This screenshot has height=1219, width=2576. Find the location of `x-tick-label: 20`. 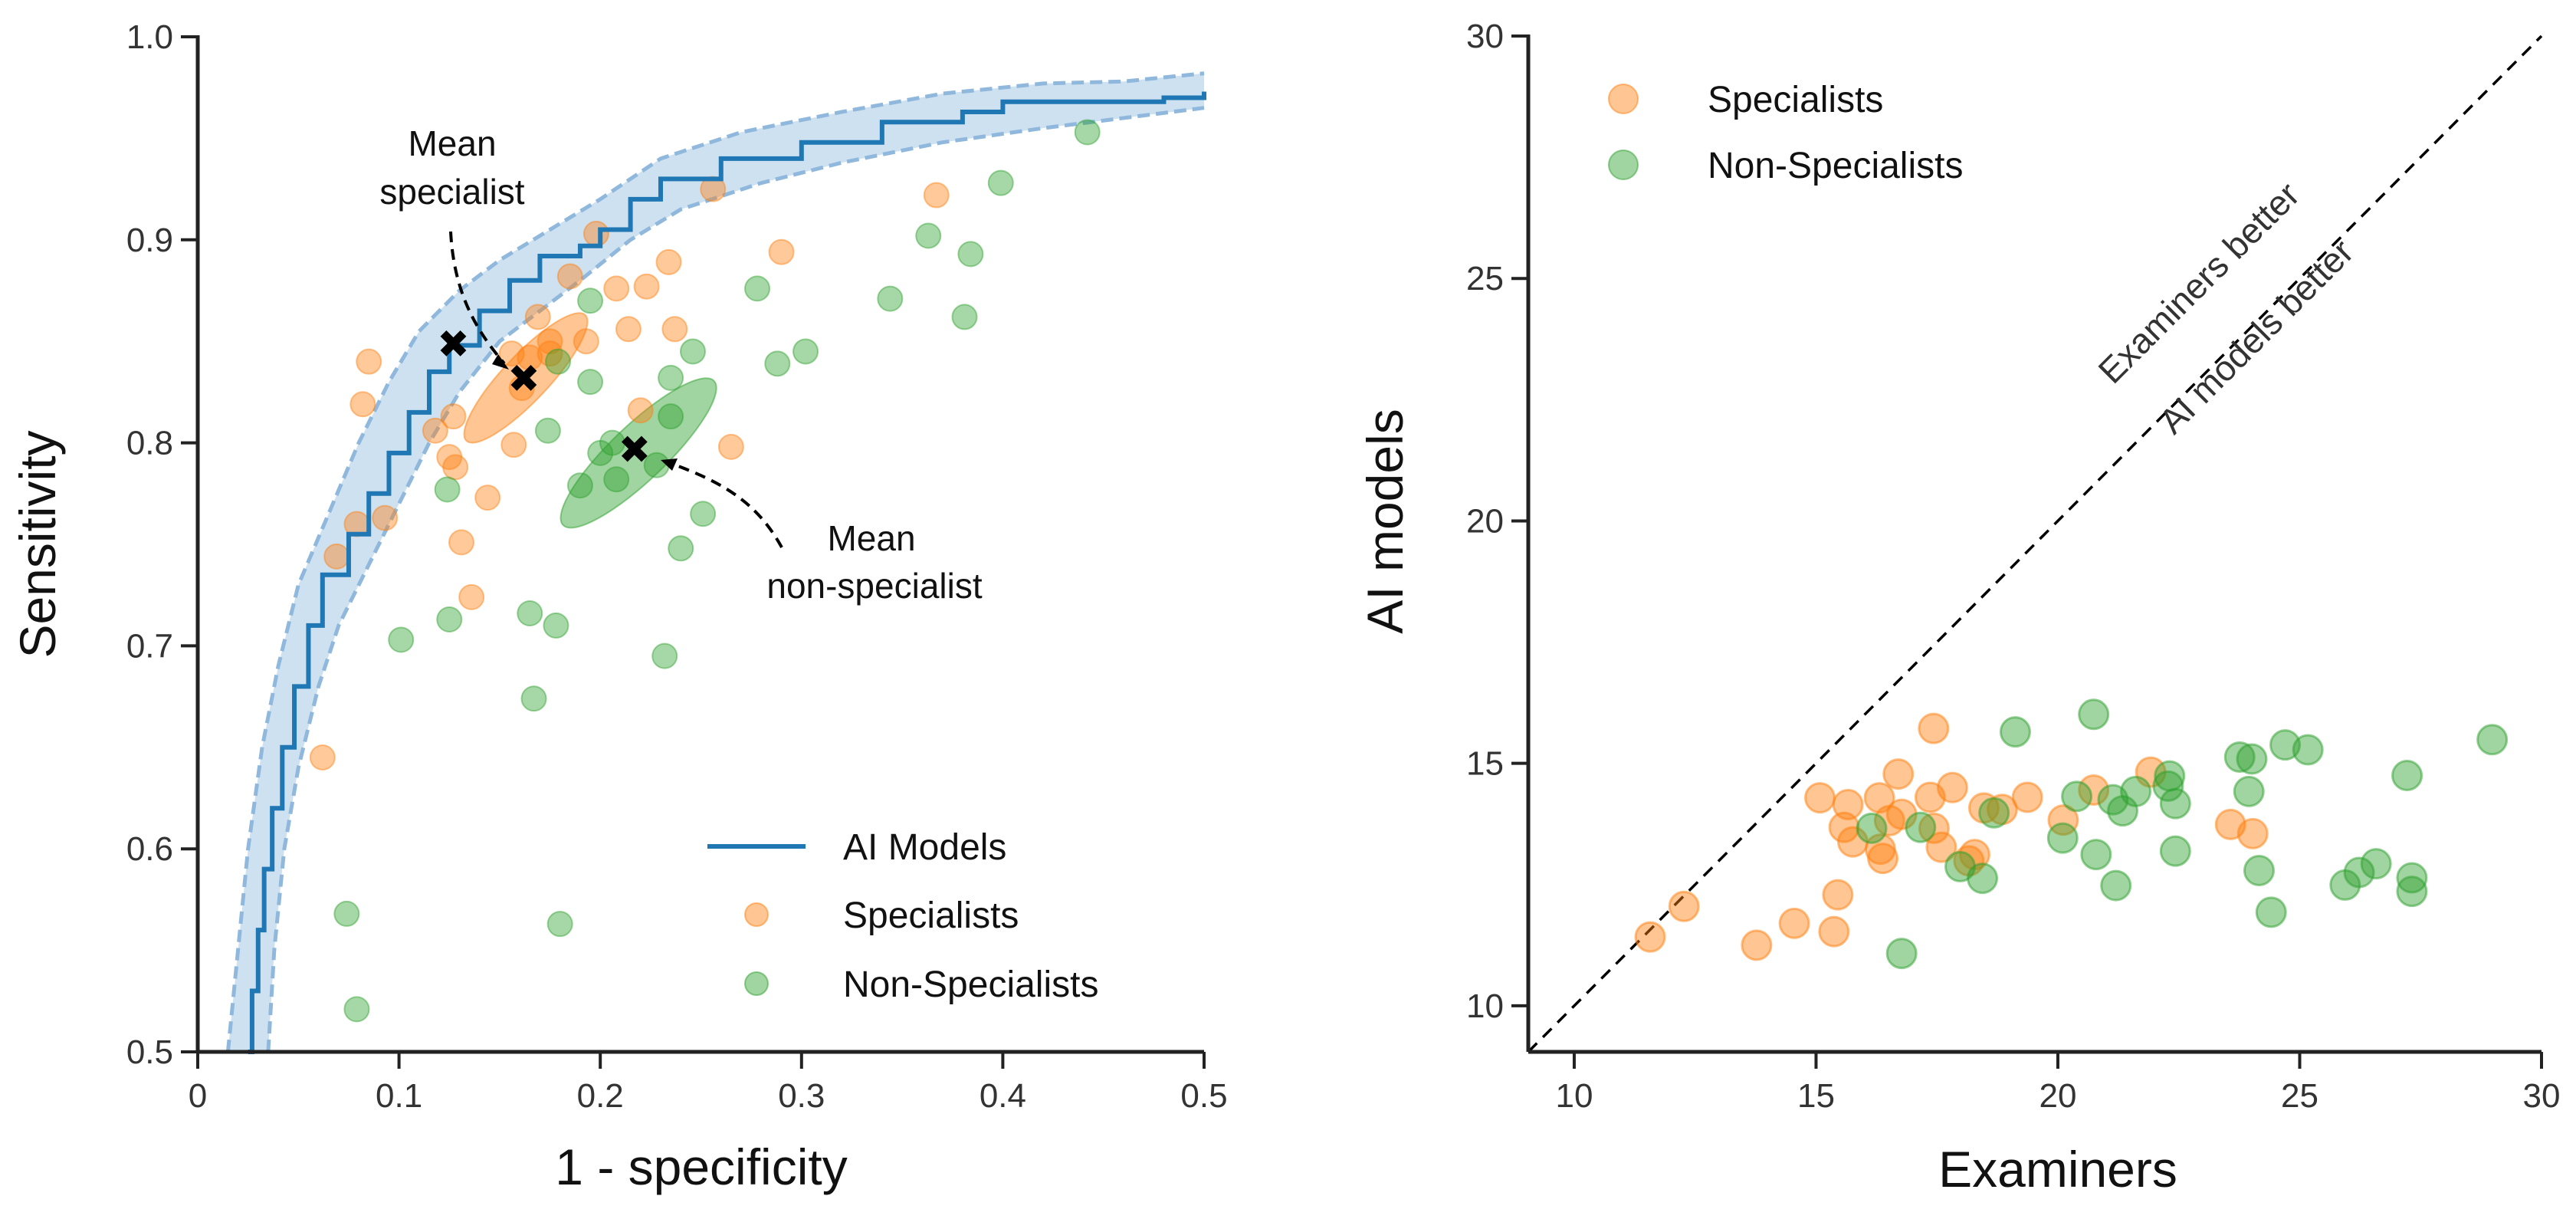

x-tick-label: 20 is located at coordinates (2057, 1096).